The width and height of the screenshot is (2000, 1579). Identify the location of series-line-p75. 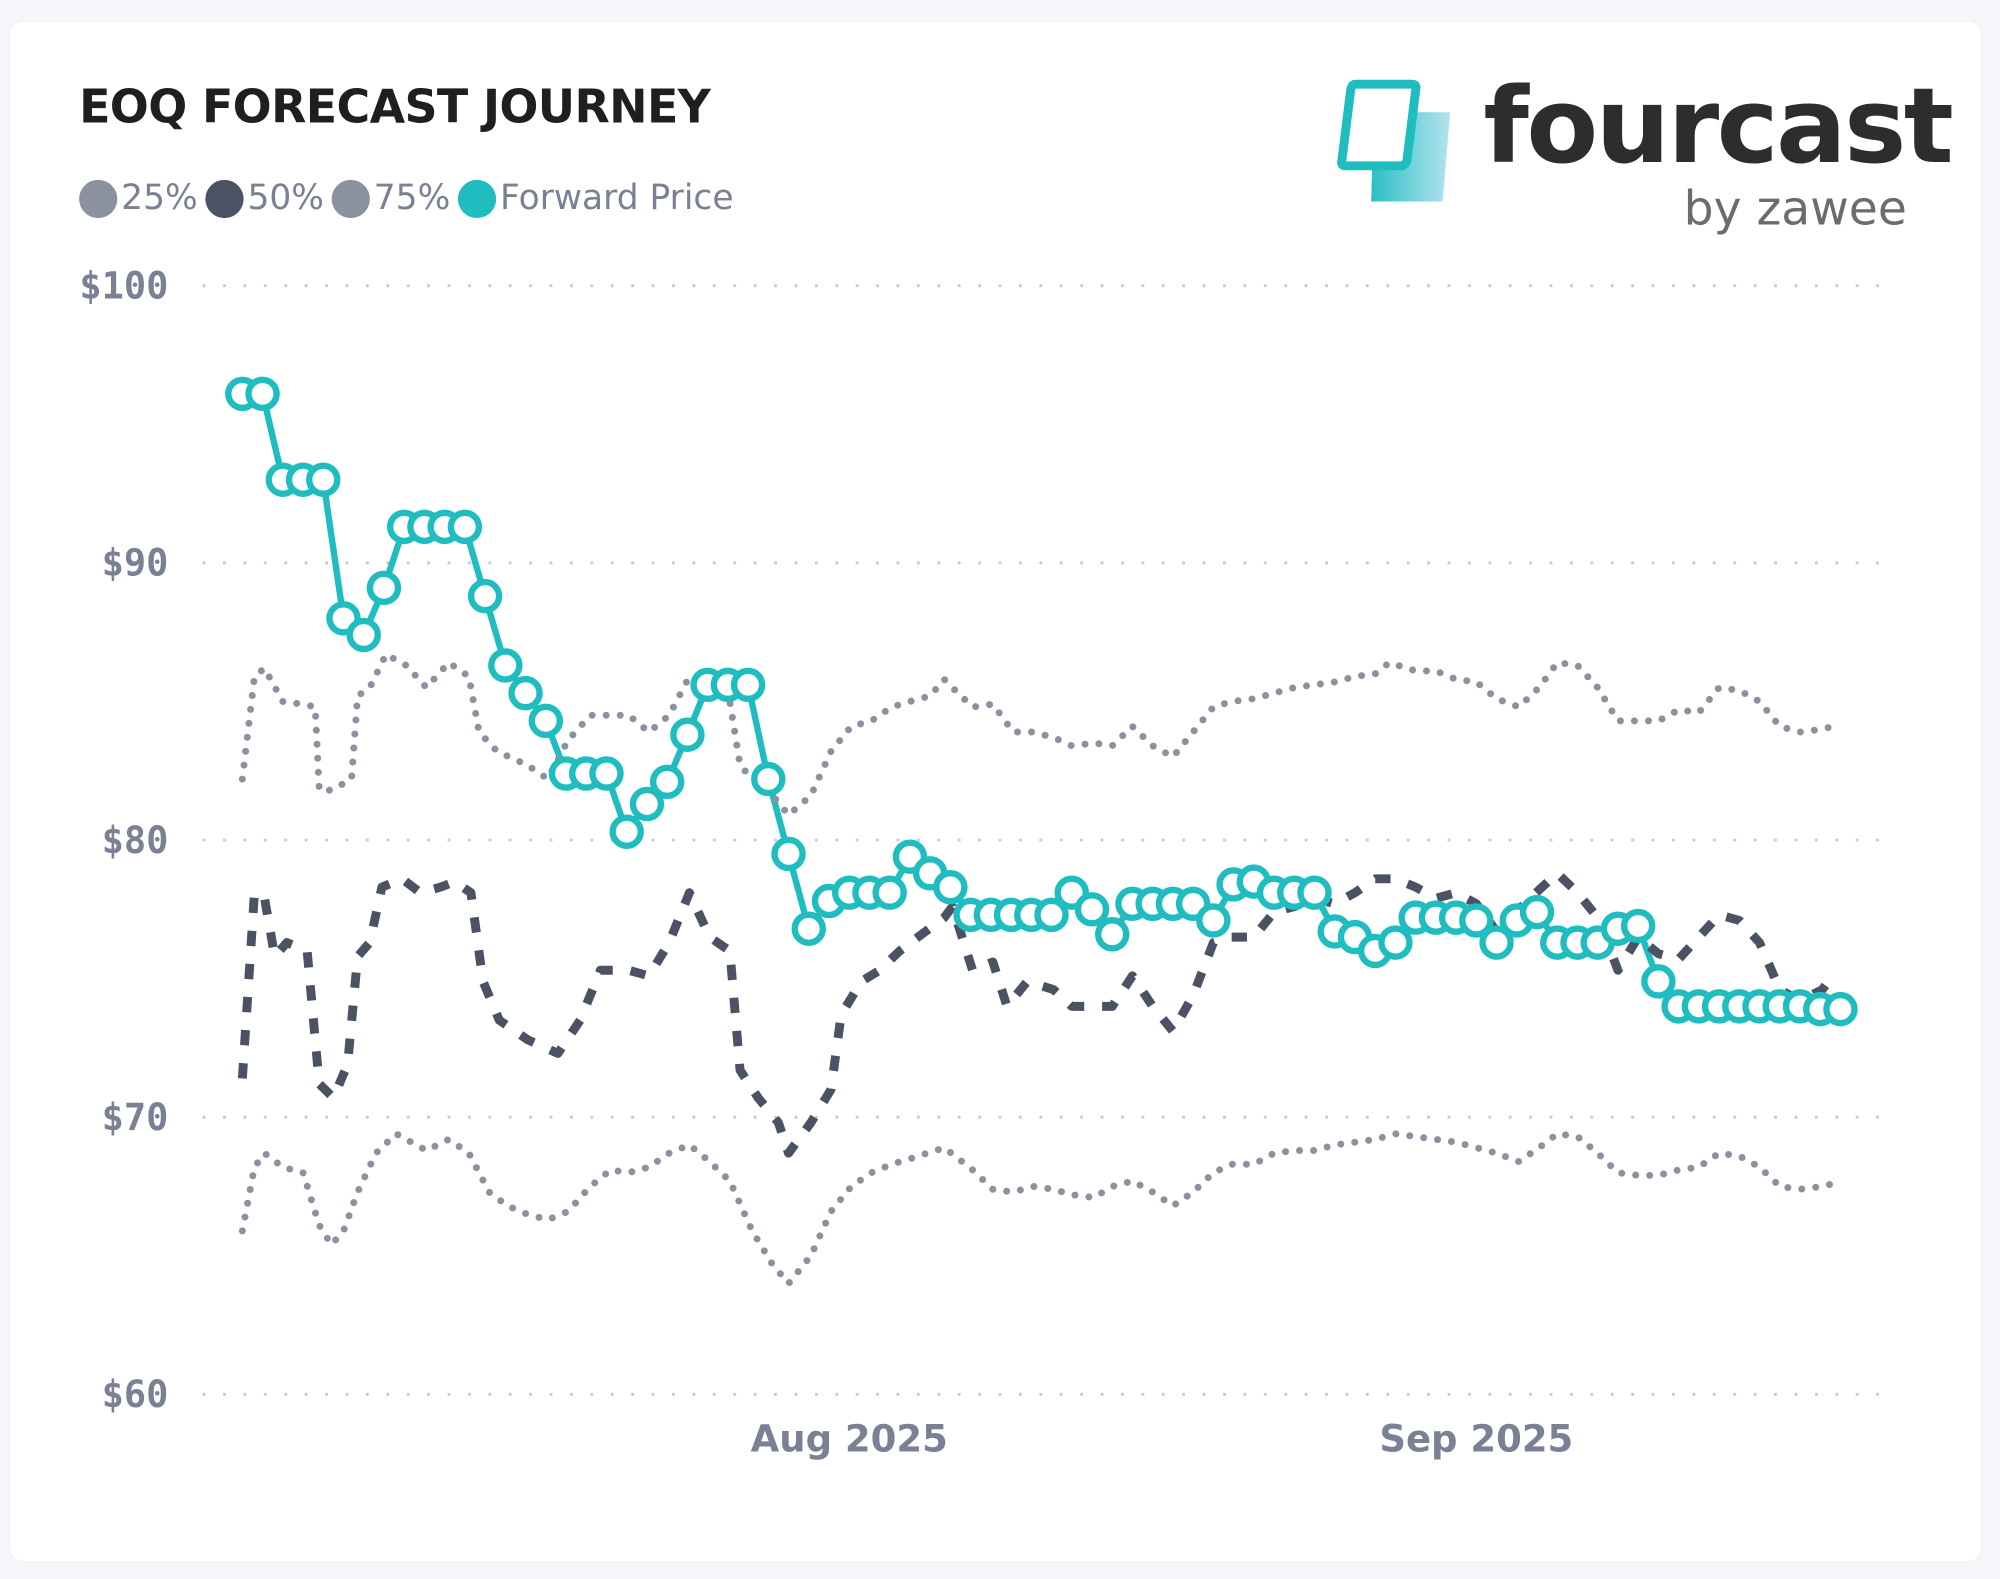
(1037, 734).